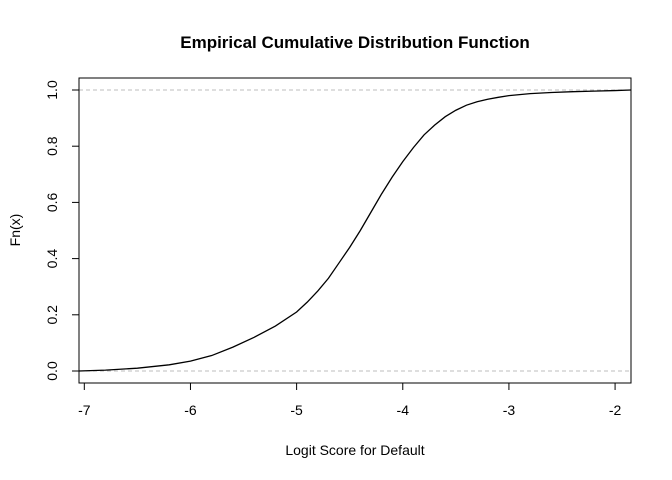 Image resolution: width=672 pixels, height=480 pixels. I want to click on x-tick-label: -7, so click(84, 410).